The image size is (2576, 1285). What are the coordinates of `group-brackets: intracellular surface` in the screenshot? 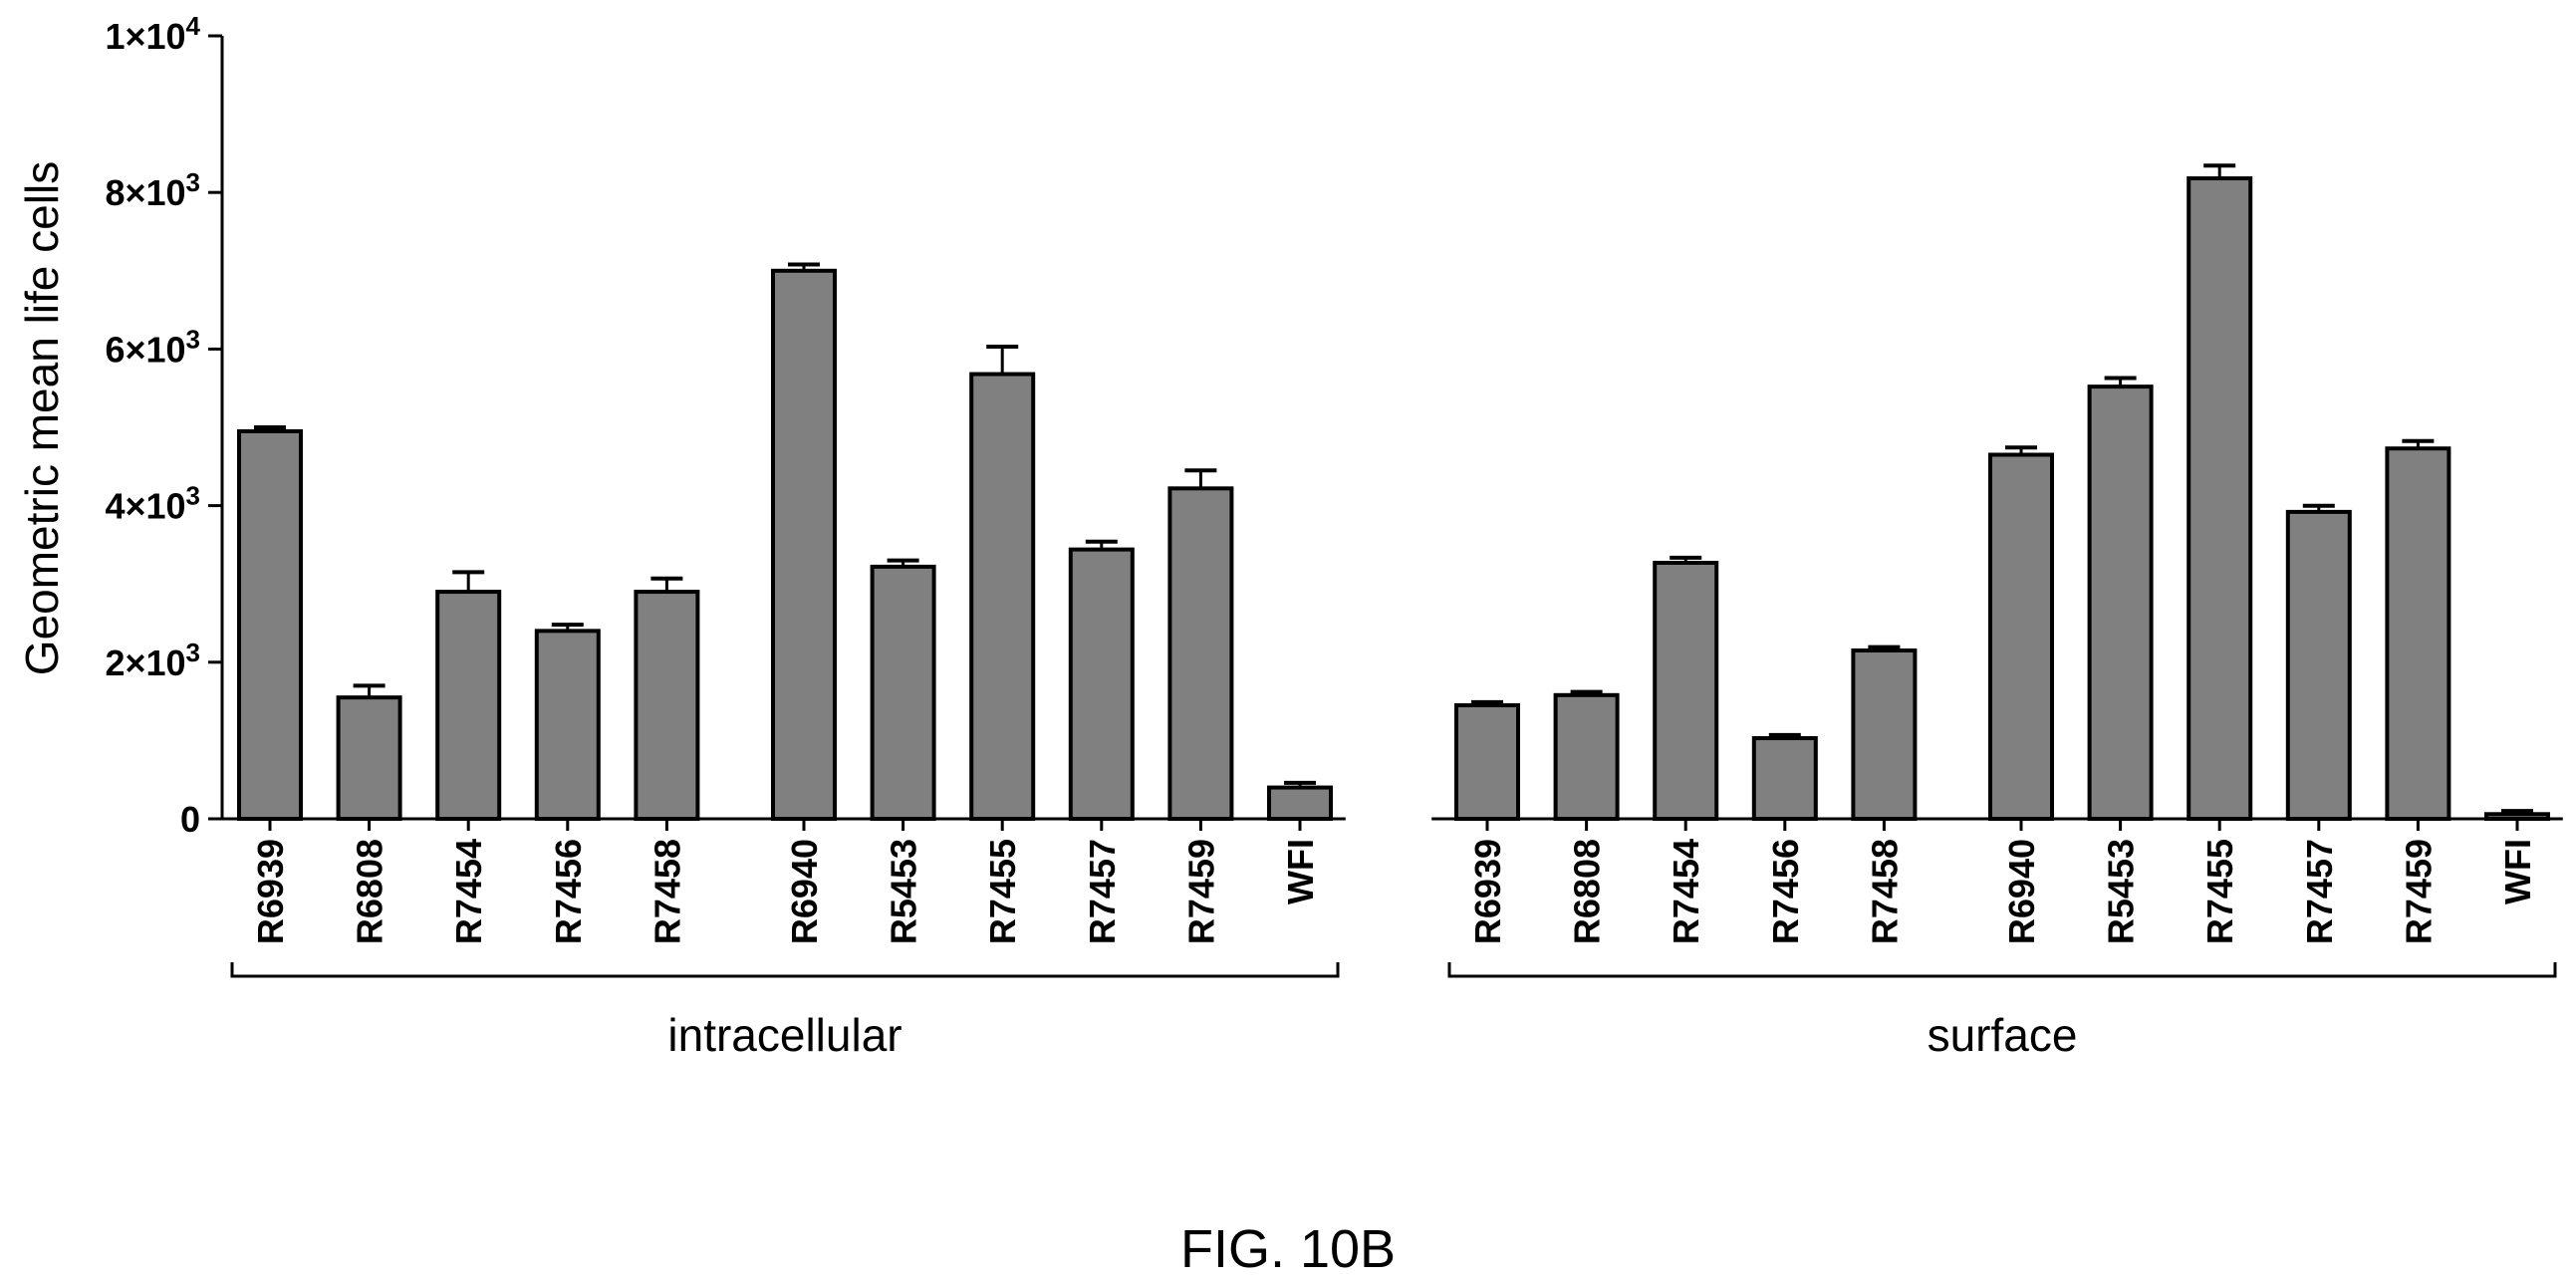 It's located at (1393, 1011).